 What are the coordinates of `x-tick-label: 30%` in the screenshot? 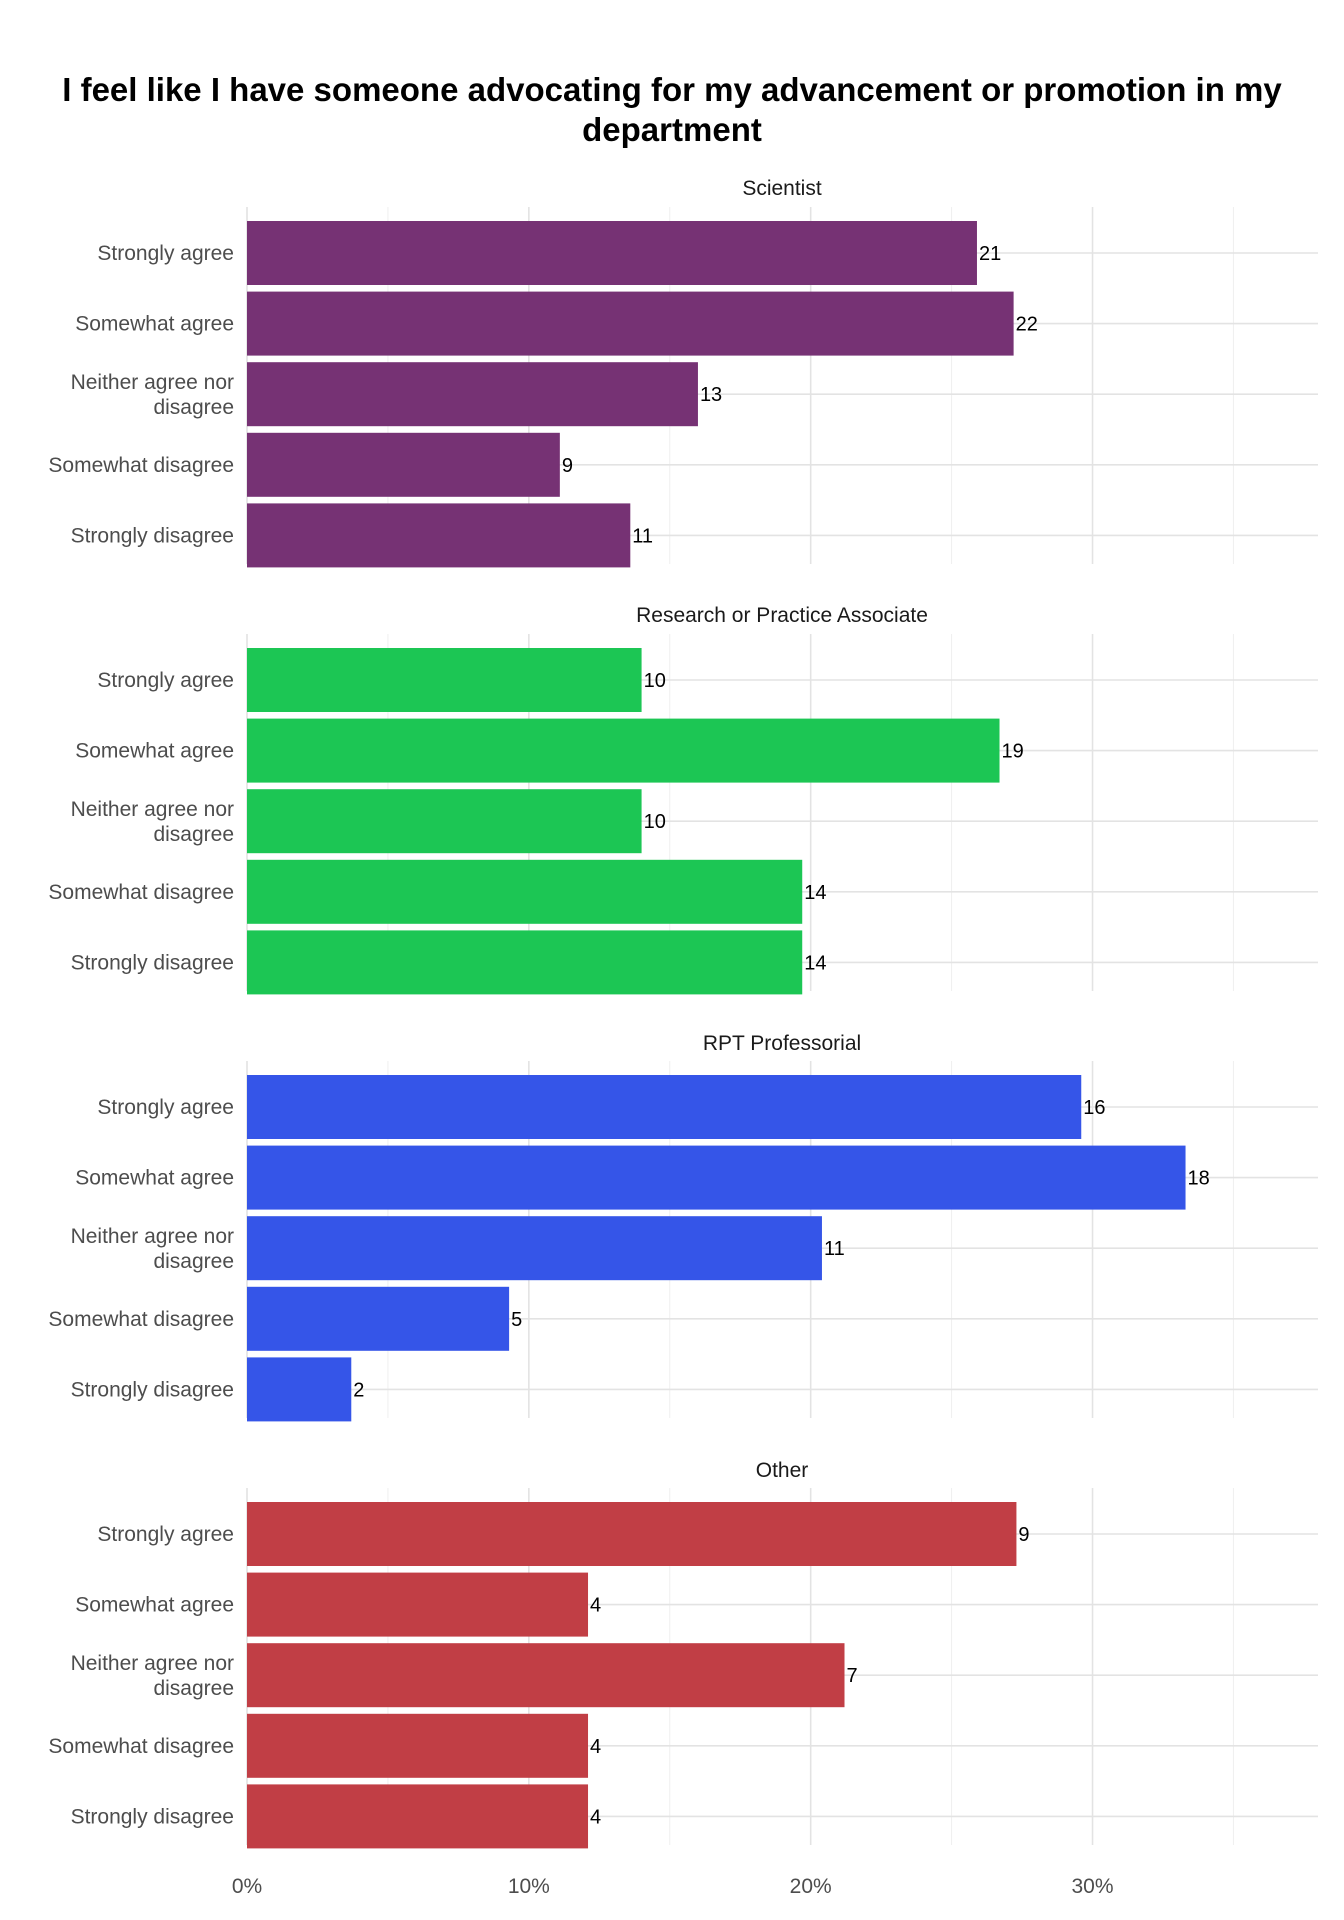 It's located at (1093, 1886).